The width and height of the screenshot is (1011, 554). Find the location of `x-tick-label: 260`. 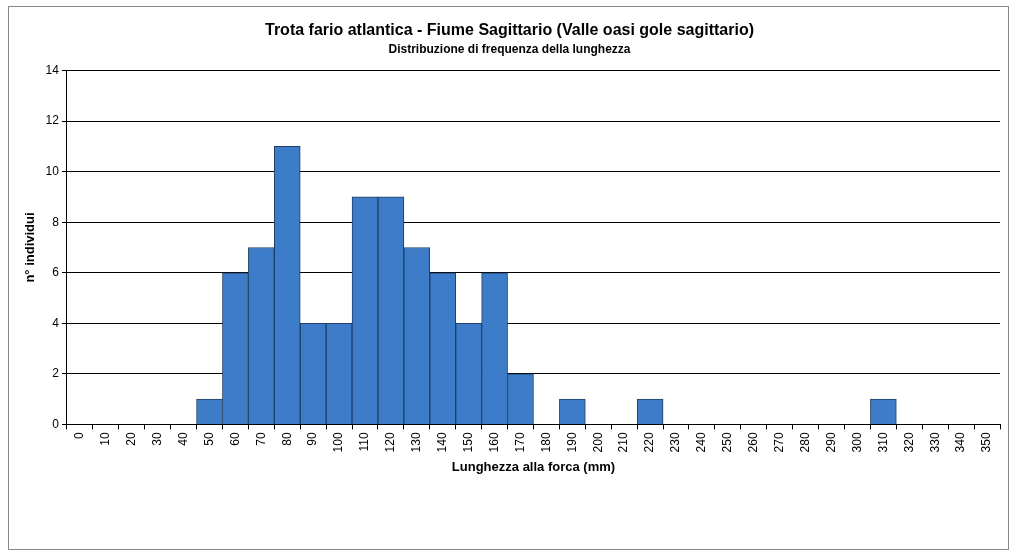

x-tick-label: 260 is located at coordinates (753, 442).